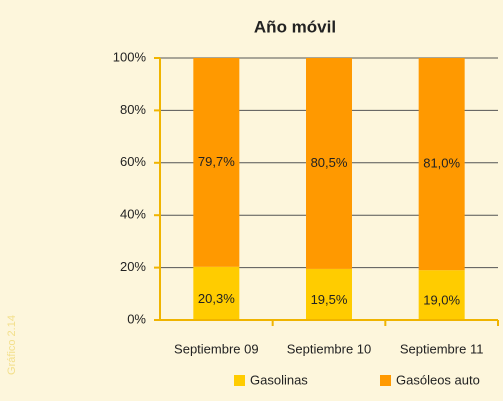 The image size is (503, 401). I want to click on y-tick-label: 20%, so click(133, 266).